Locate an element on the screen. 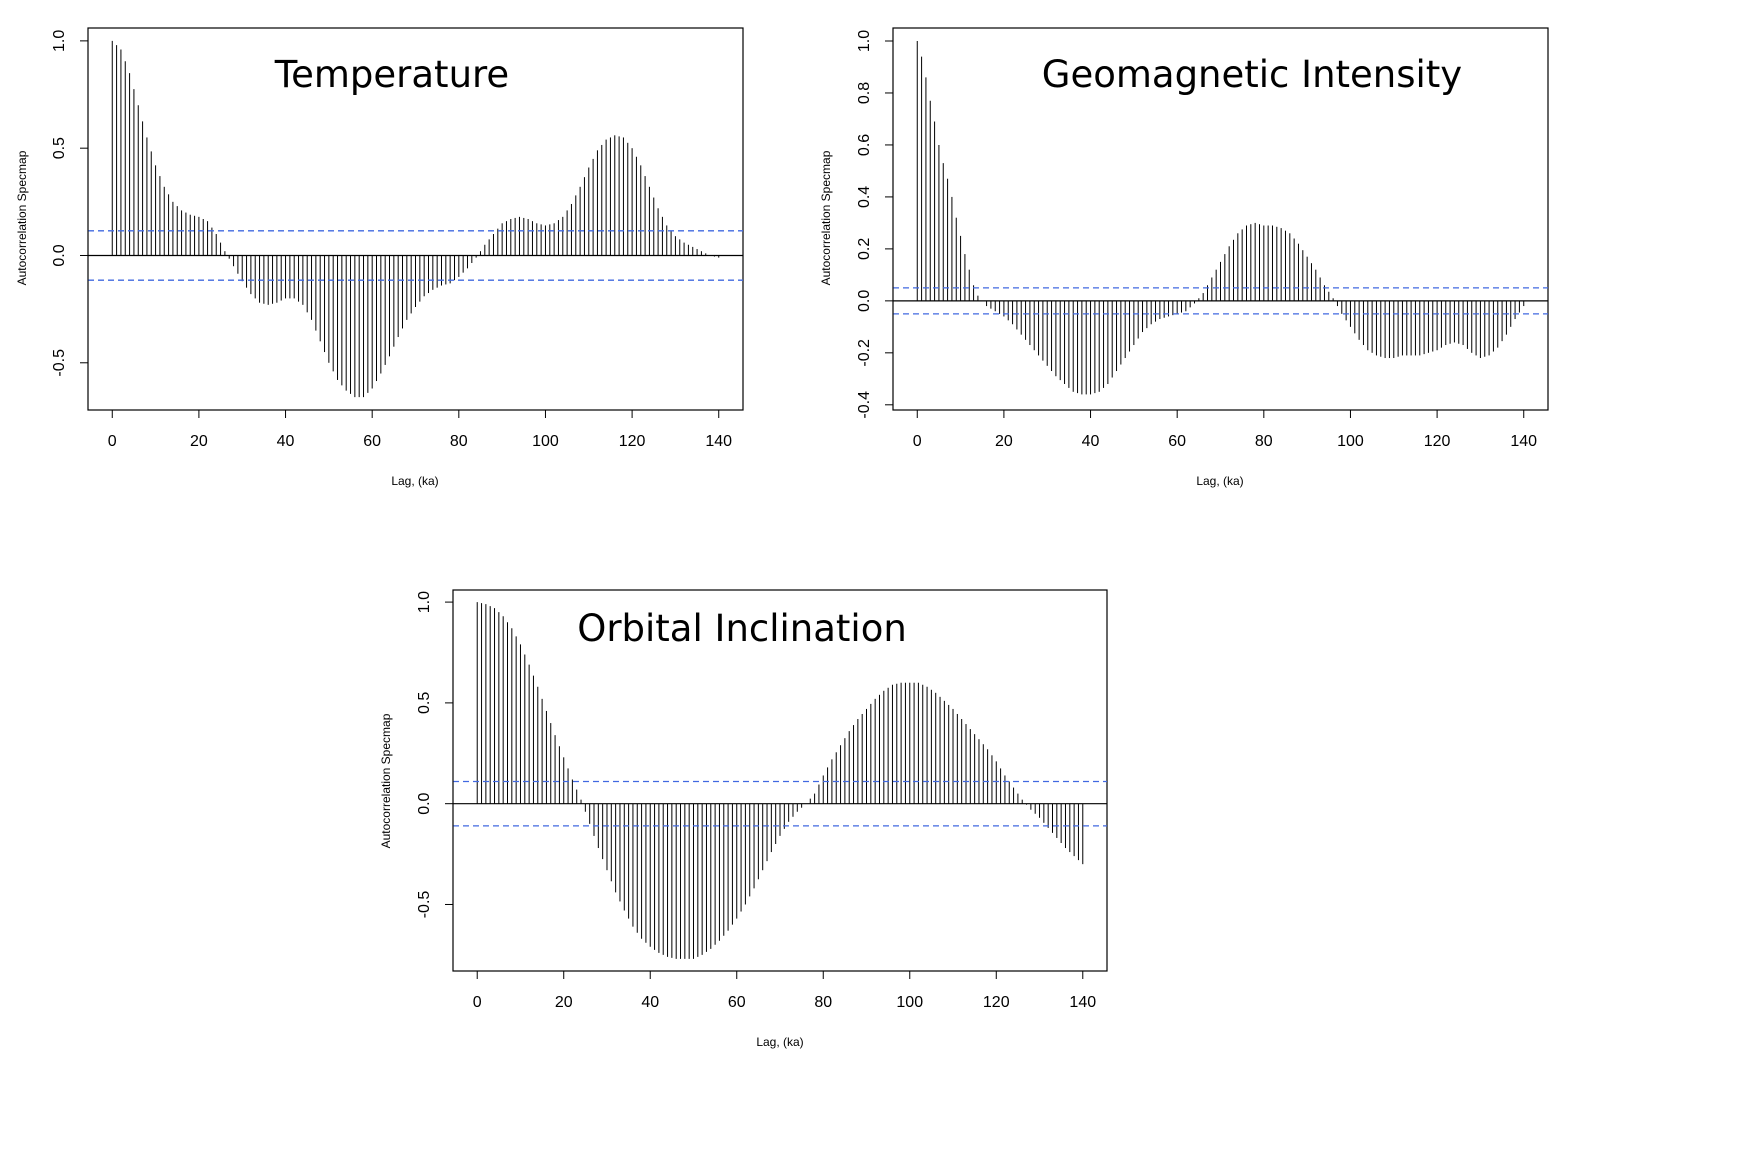 The height and width of the screenshot is (1174, 1746). y-tick-label: -0.2 is located at coordinates (864, 353).